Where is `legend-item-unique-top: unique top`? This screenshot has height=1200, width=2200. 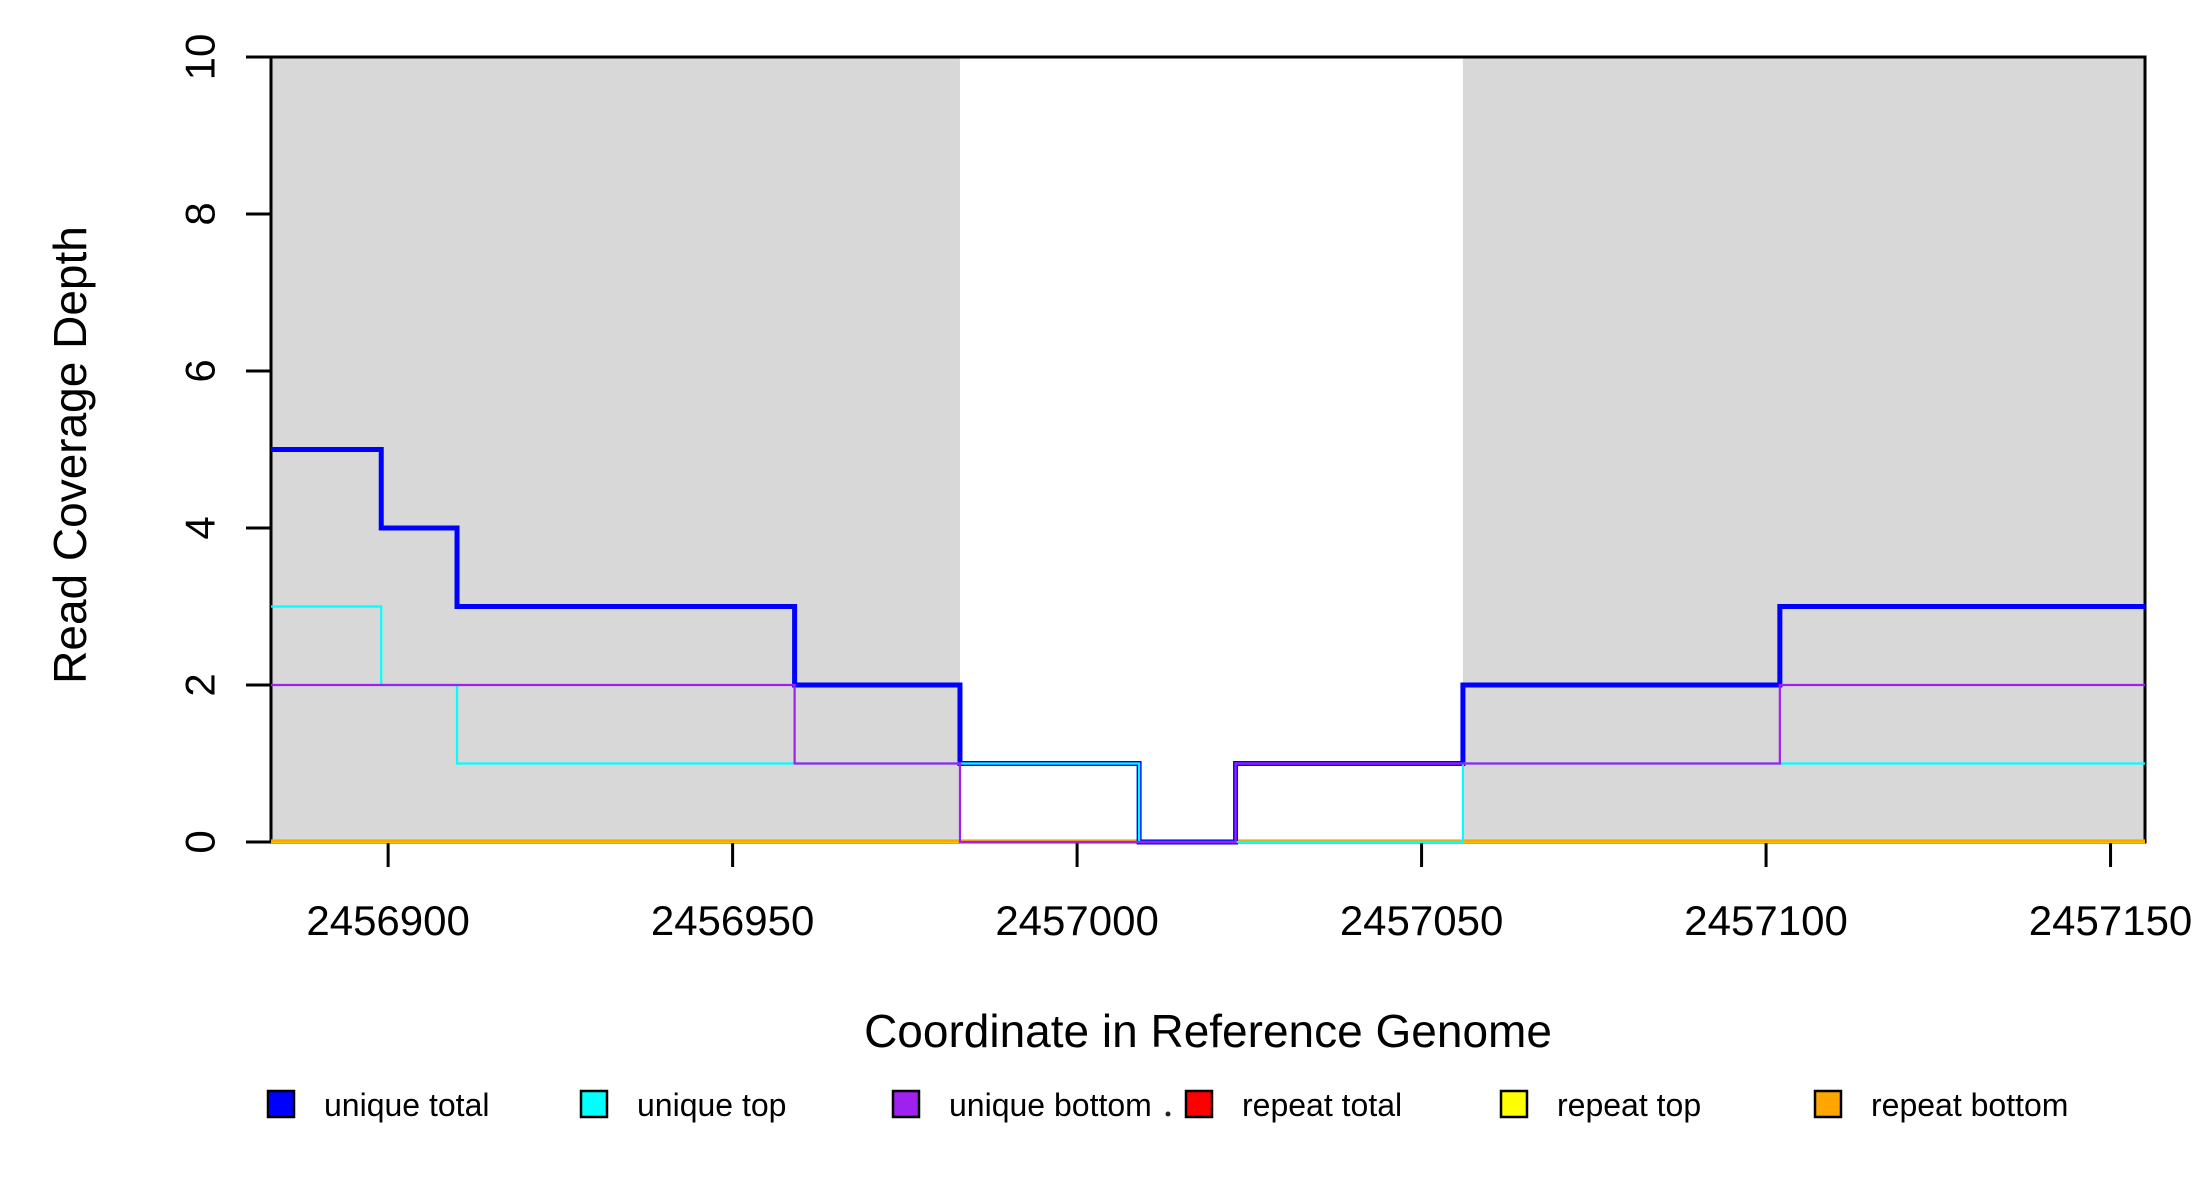
legend-item-unique-top: unique top is located at coordinates (682, 1105).